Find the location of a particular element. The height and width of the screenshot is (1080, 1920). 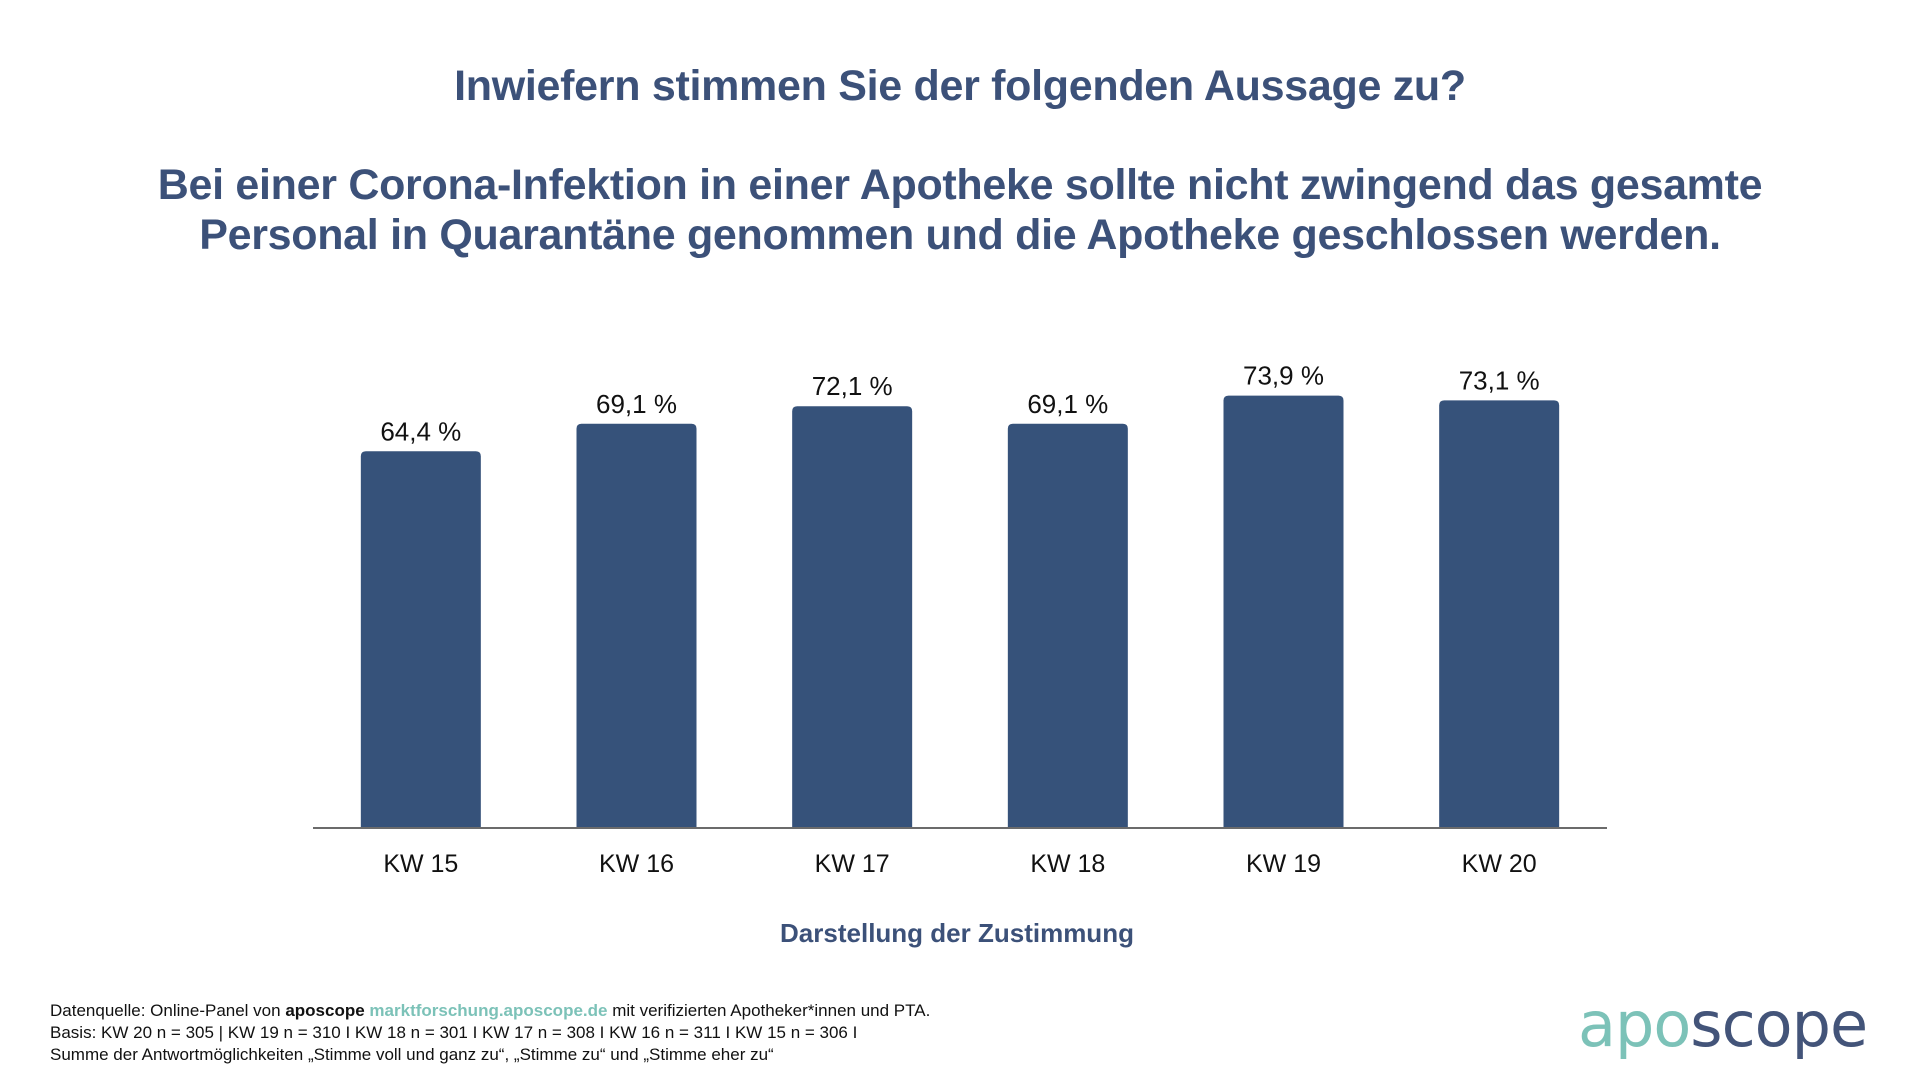

aposcope-logo: aposcope is located at coordinates (1723, 1024).